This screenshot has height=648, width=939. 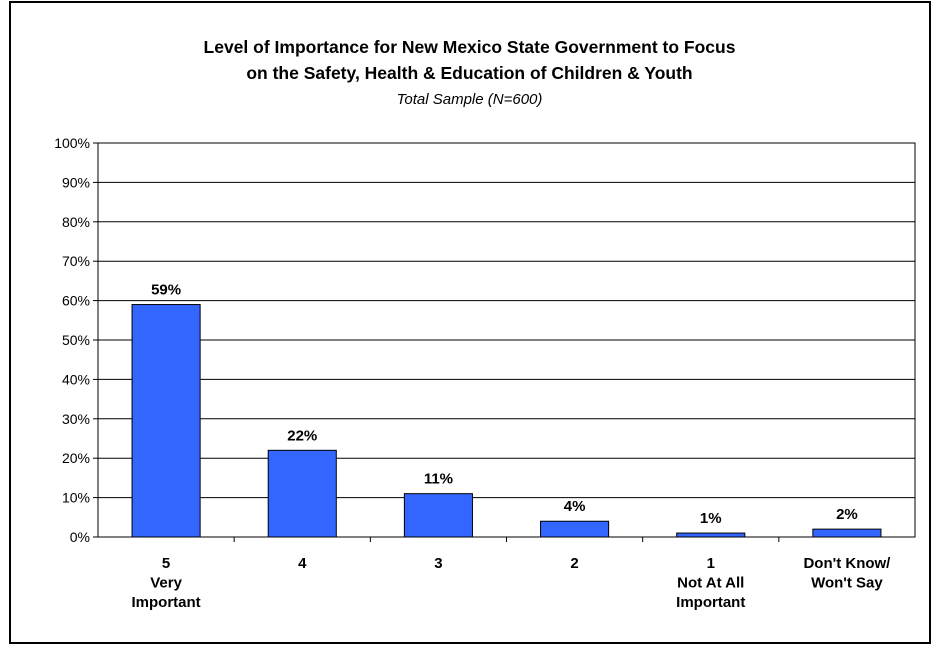 I want to click on data-label: 11%, so click(x=438, y=479).